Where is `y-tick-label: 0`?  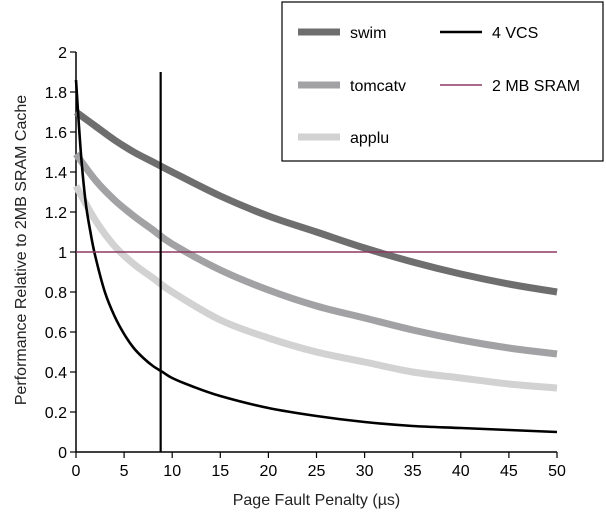
y-tick-label: 0 is located at coordinates (62, 453).